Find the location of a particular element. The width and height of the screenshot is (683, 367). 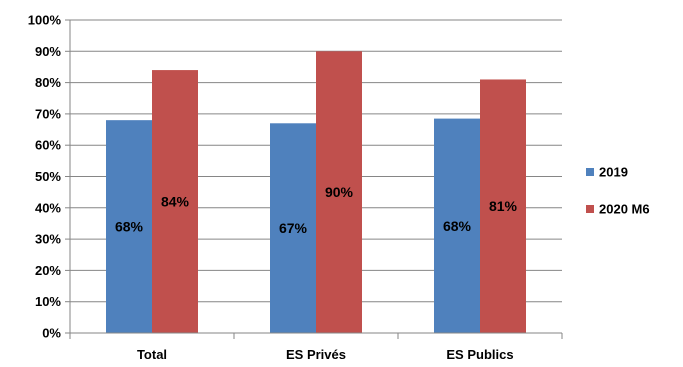

data-label: 81% is located at coordinates (503, 206).